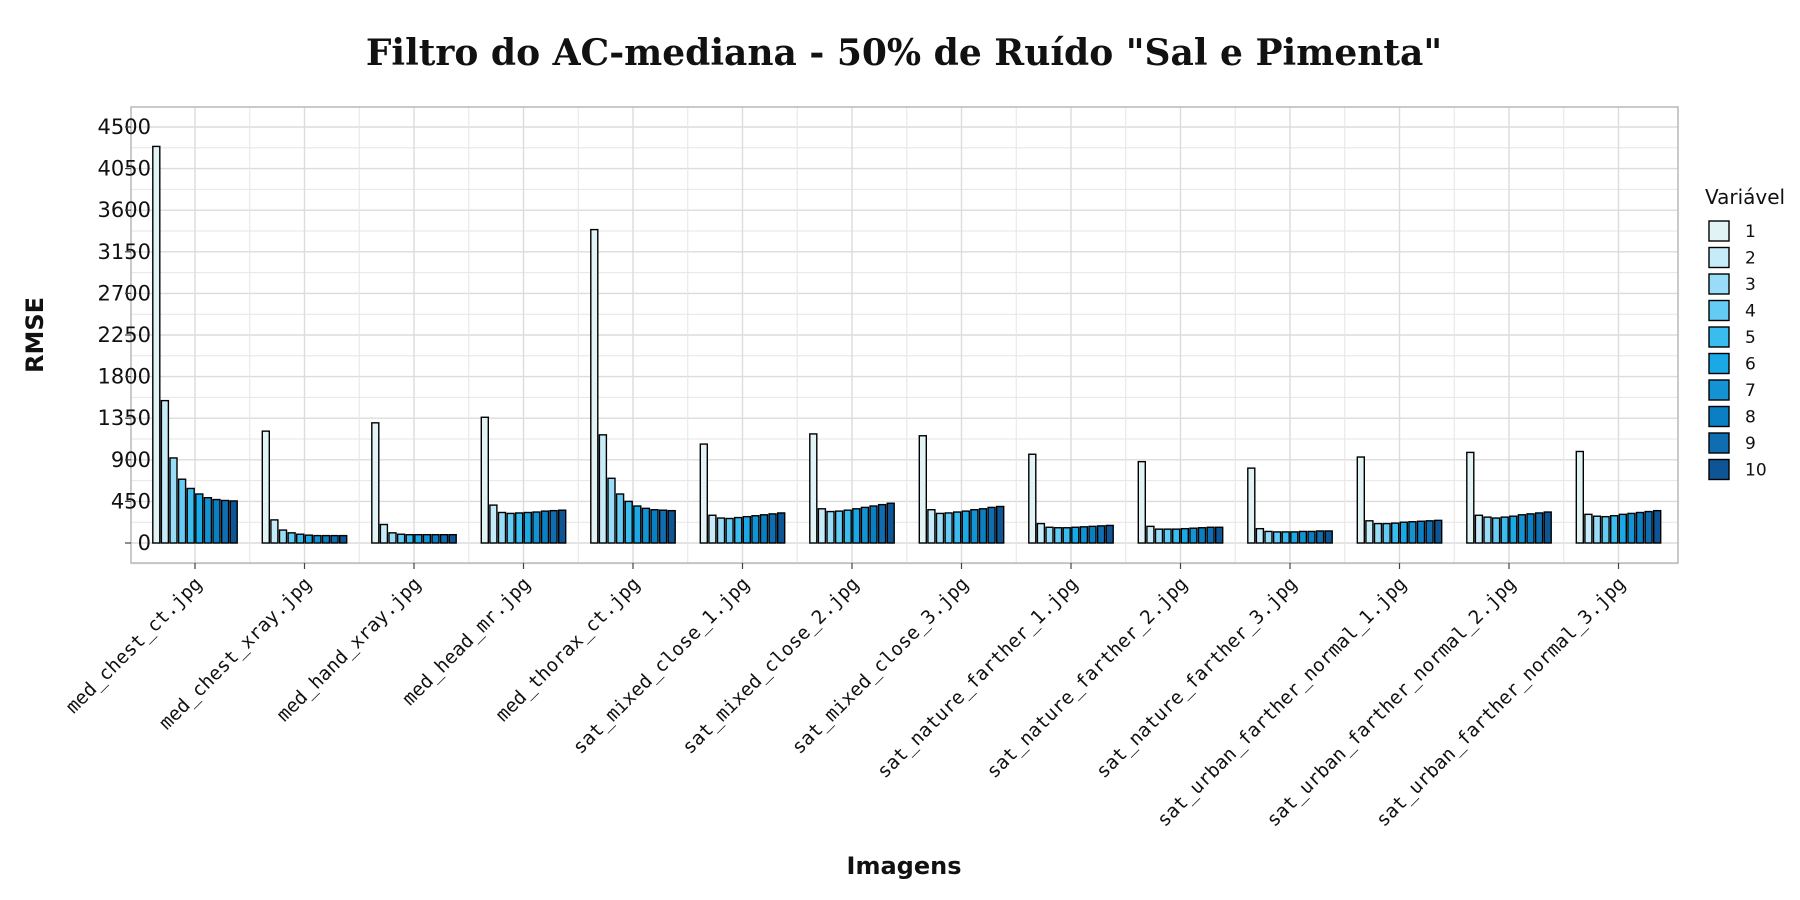 The image size is (1800, 900). I want to click on legend-label: 2, so click(1750, 259).